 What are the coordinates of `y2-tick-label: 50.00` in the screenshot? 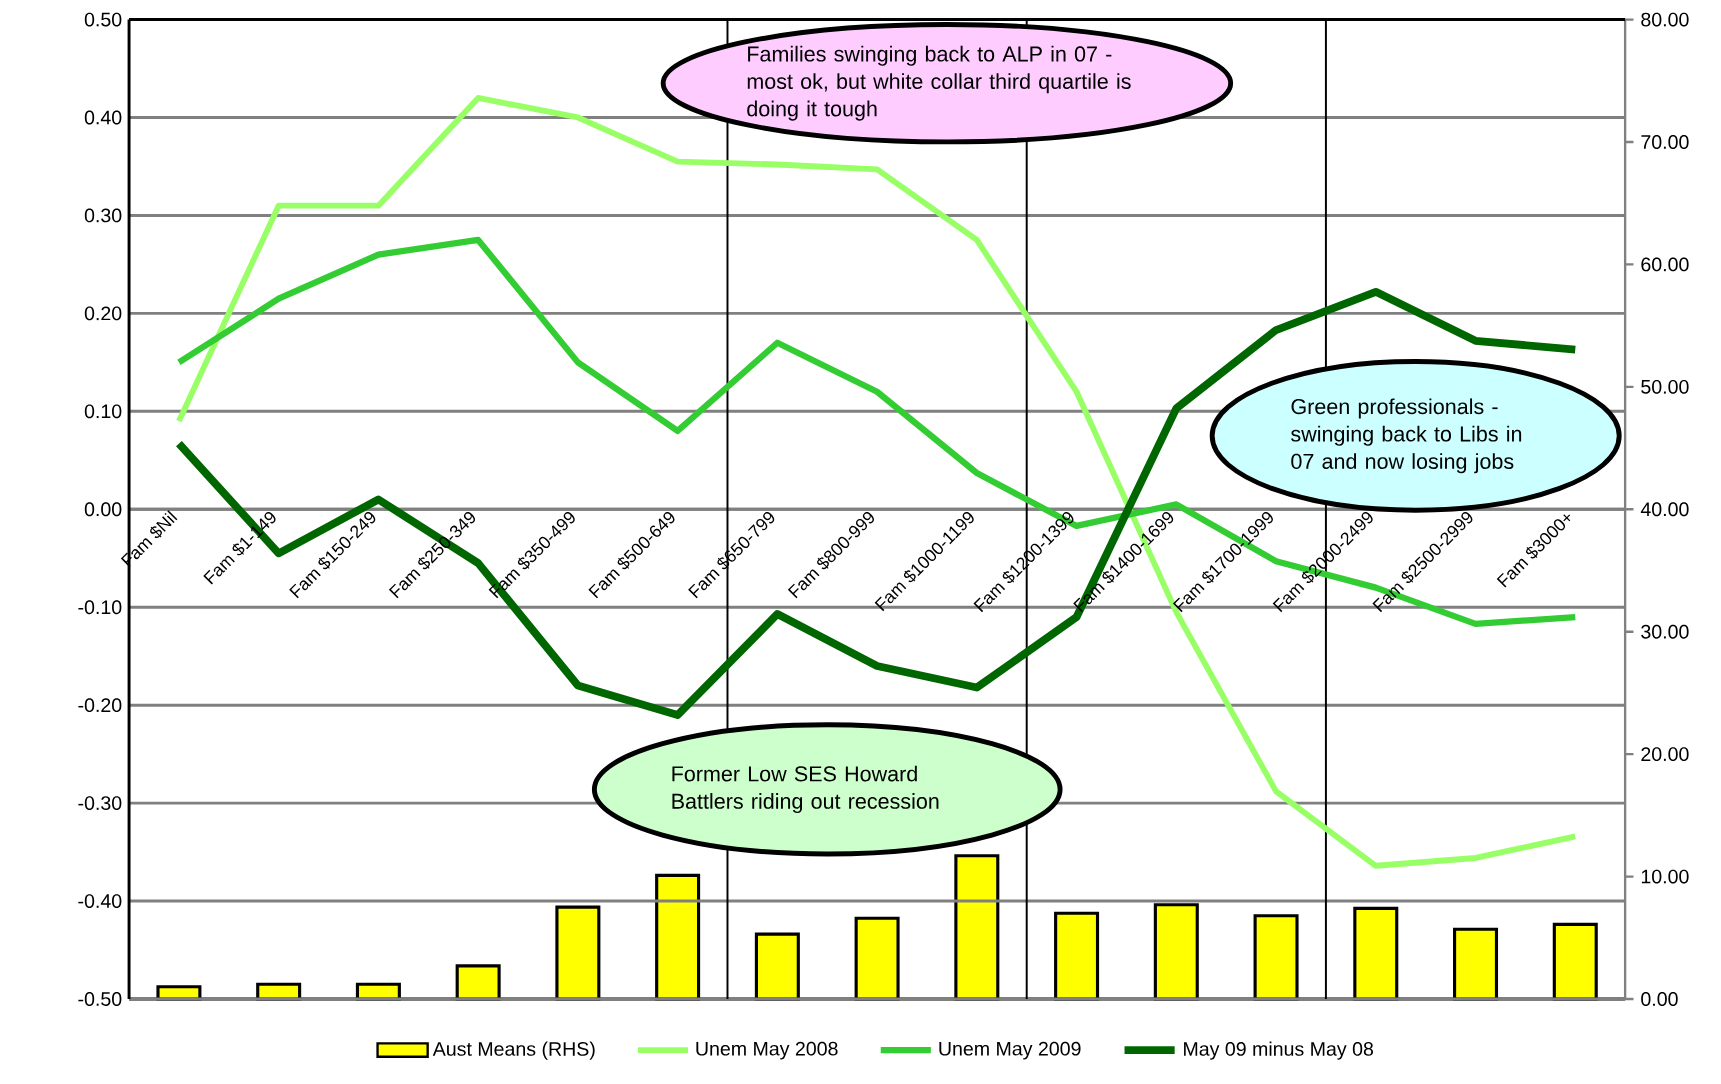 It's located at (1665, 386).